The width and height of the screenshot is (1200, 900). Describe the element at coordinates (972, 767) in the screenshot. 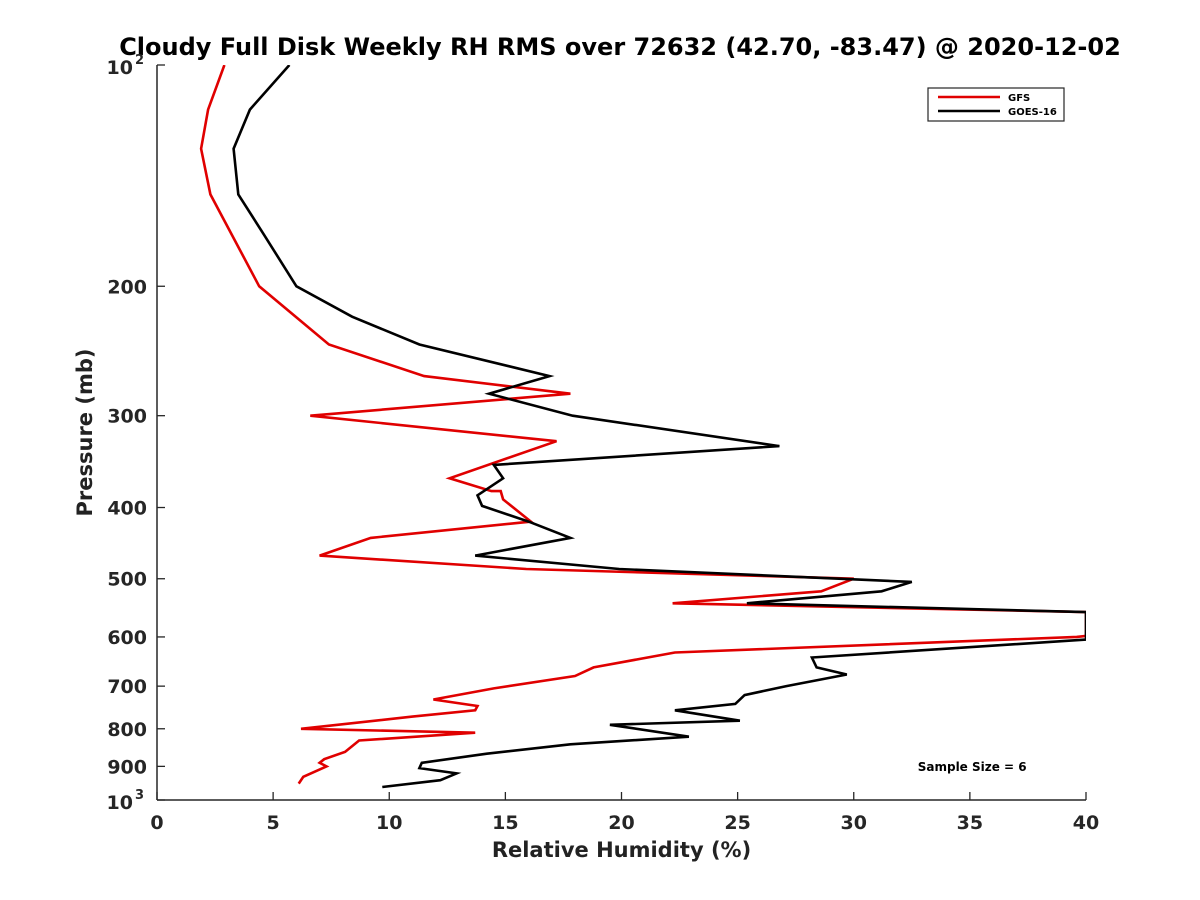

I see `sample-size-annotation: Sample Size = 6` at that location.